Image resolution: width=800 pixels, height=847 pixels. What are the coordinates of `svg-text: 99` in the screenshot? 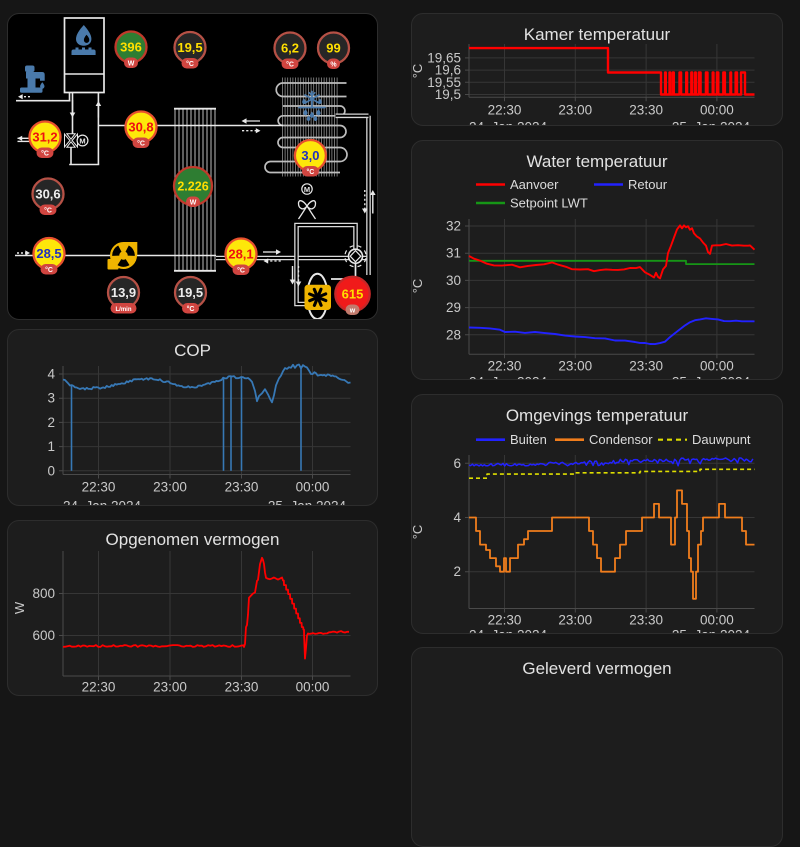 It's located at (333, 48).